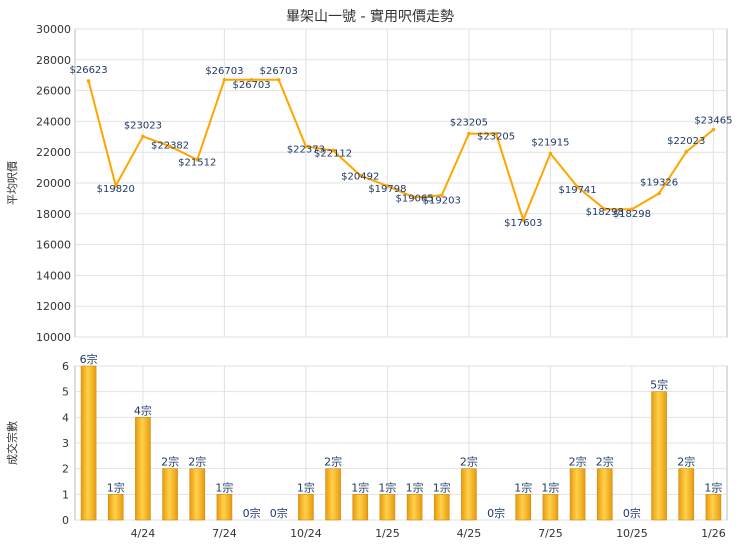 This screenshot has height=550, width=740. I want to click on price-data-label: $19203, so click(442, 200).